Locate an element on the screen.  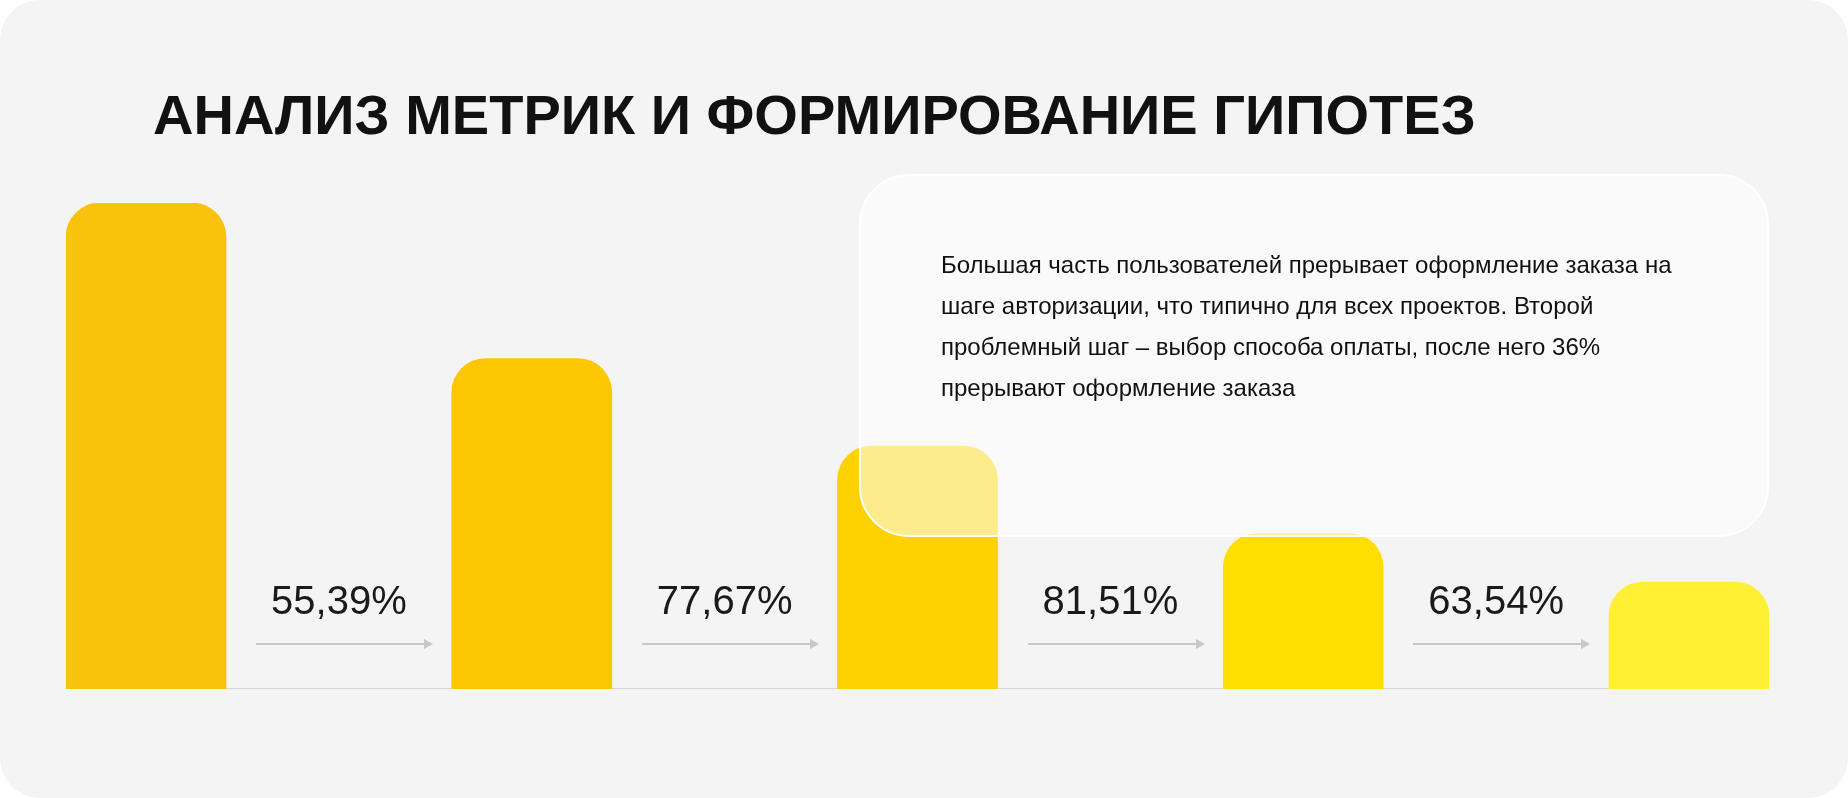
chart-title: АНАЛИЗ МЕТРИК И ФОРМИРОВАНИЕ ГИПОТЕЗ is located at coordinates (814, 114).